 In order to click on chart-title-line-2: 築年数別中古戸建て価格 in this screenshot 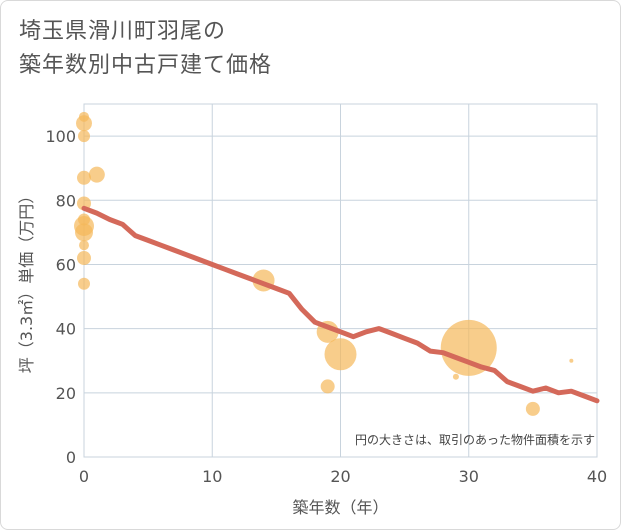, I will do `click(146, 65)`.